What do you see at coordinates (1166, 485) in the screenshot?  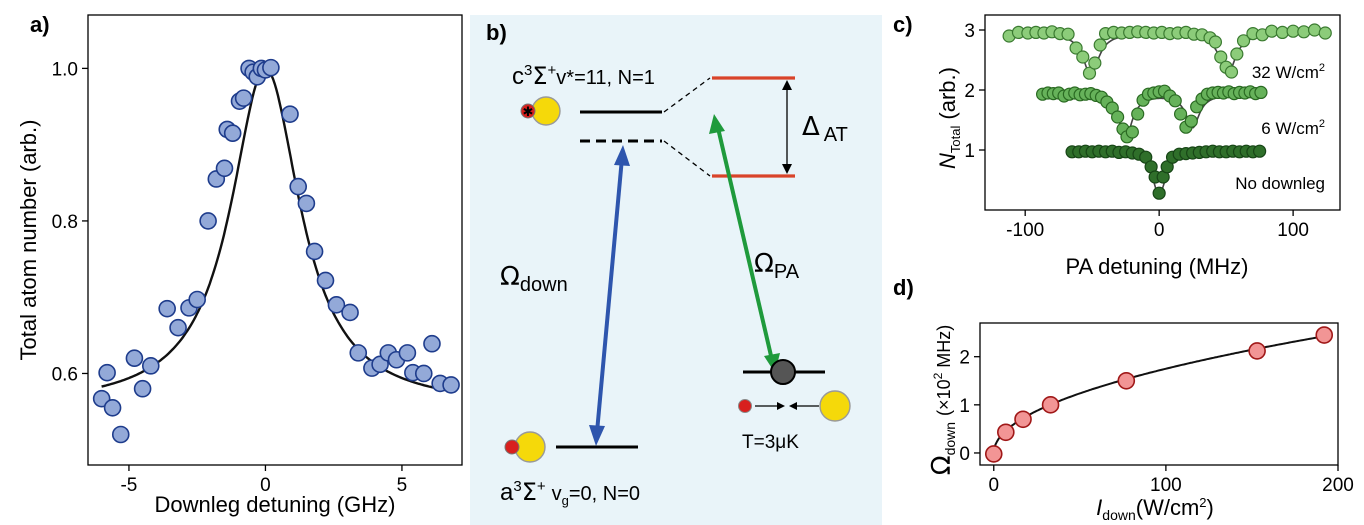 I see `panel-d-xtick-label: 100` at bounding box center [1166, 485].